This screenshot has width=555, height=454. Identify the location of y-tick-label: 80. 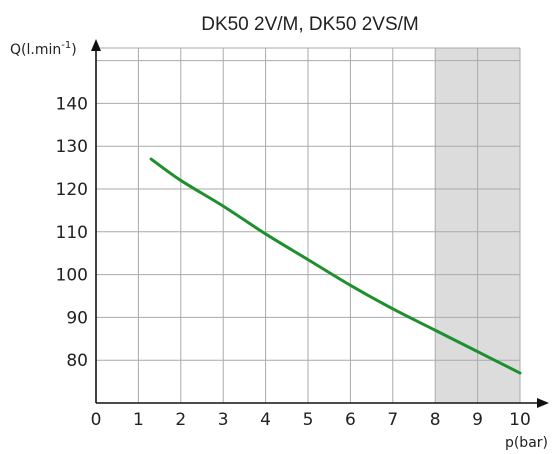
(77, 361).